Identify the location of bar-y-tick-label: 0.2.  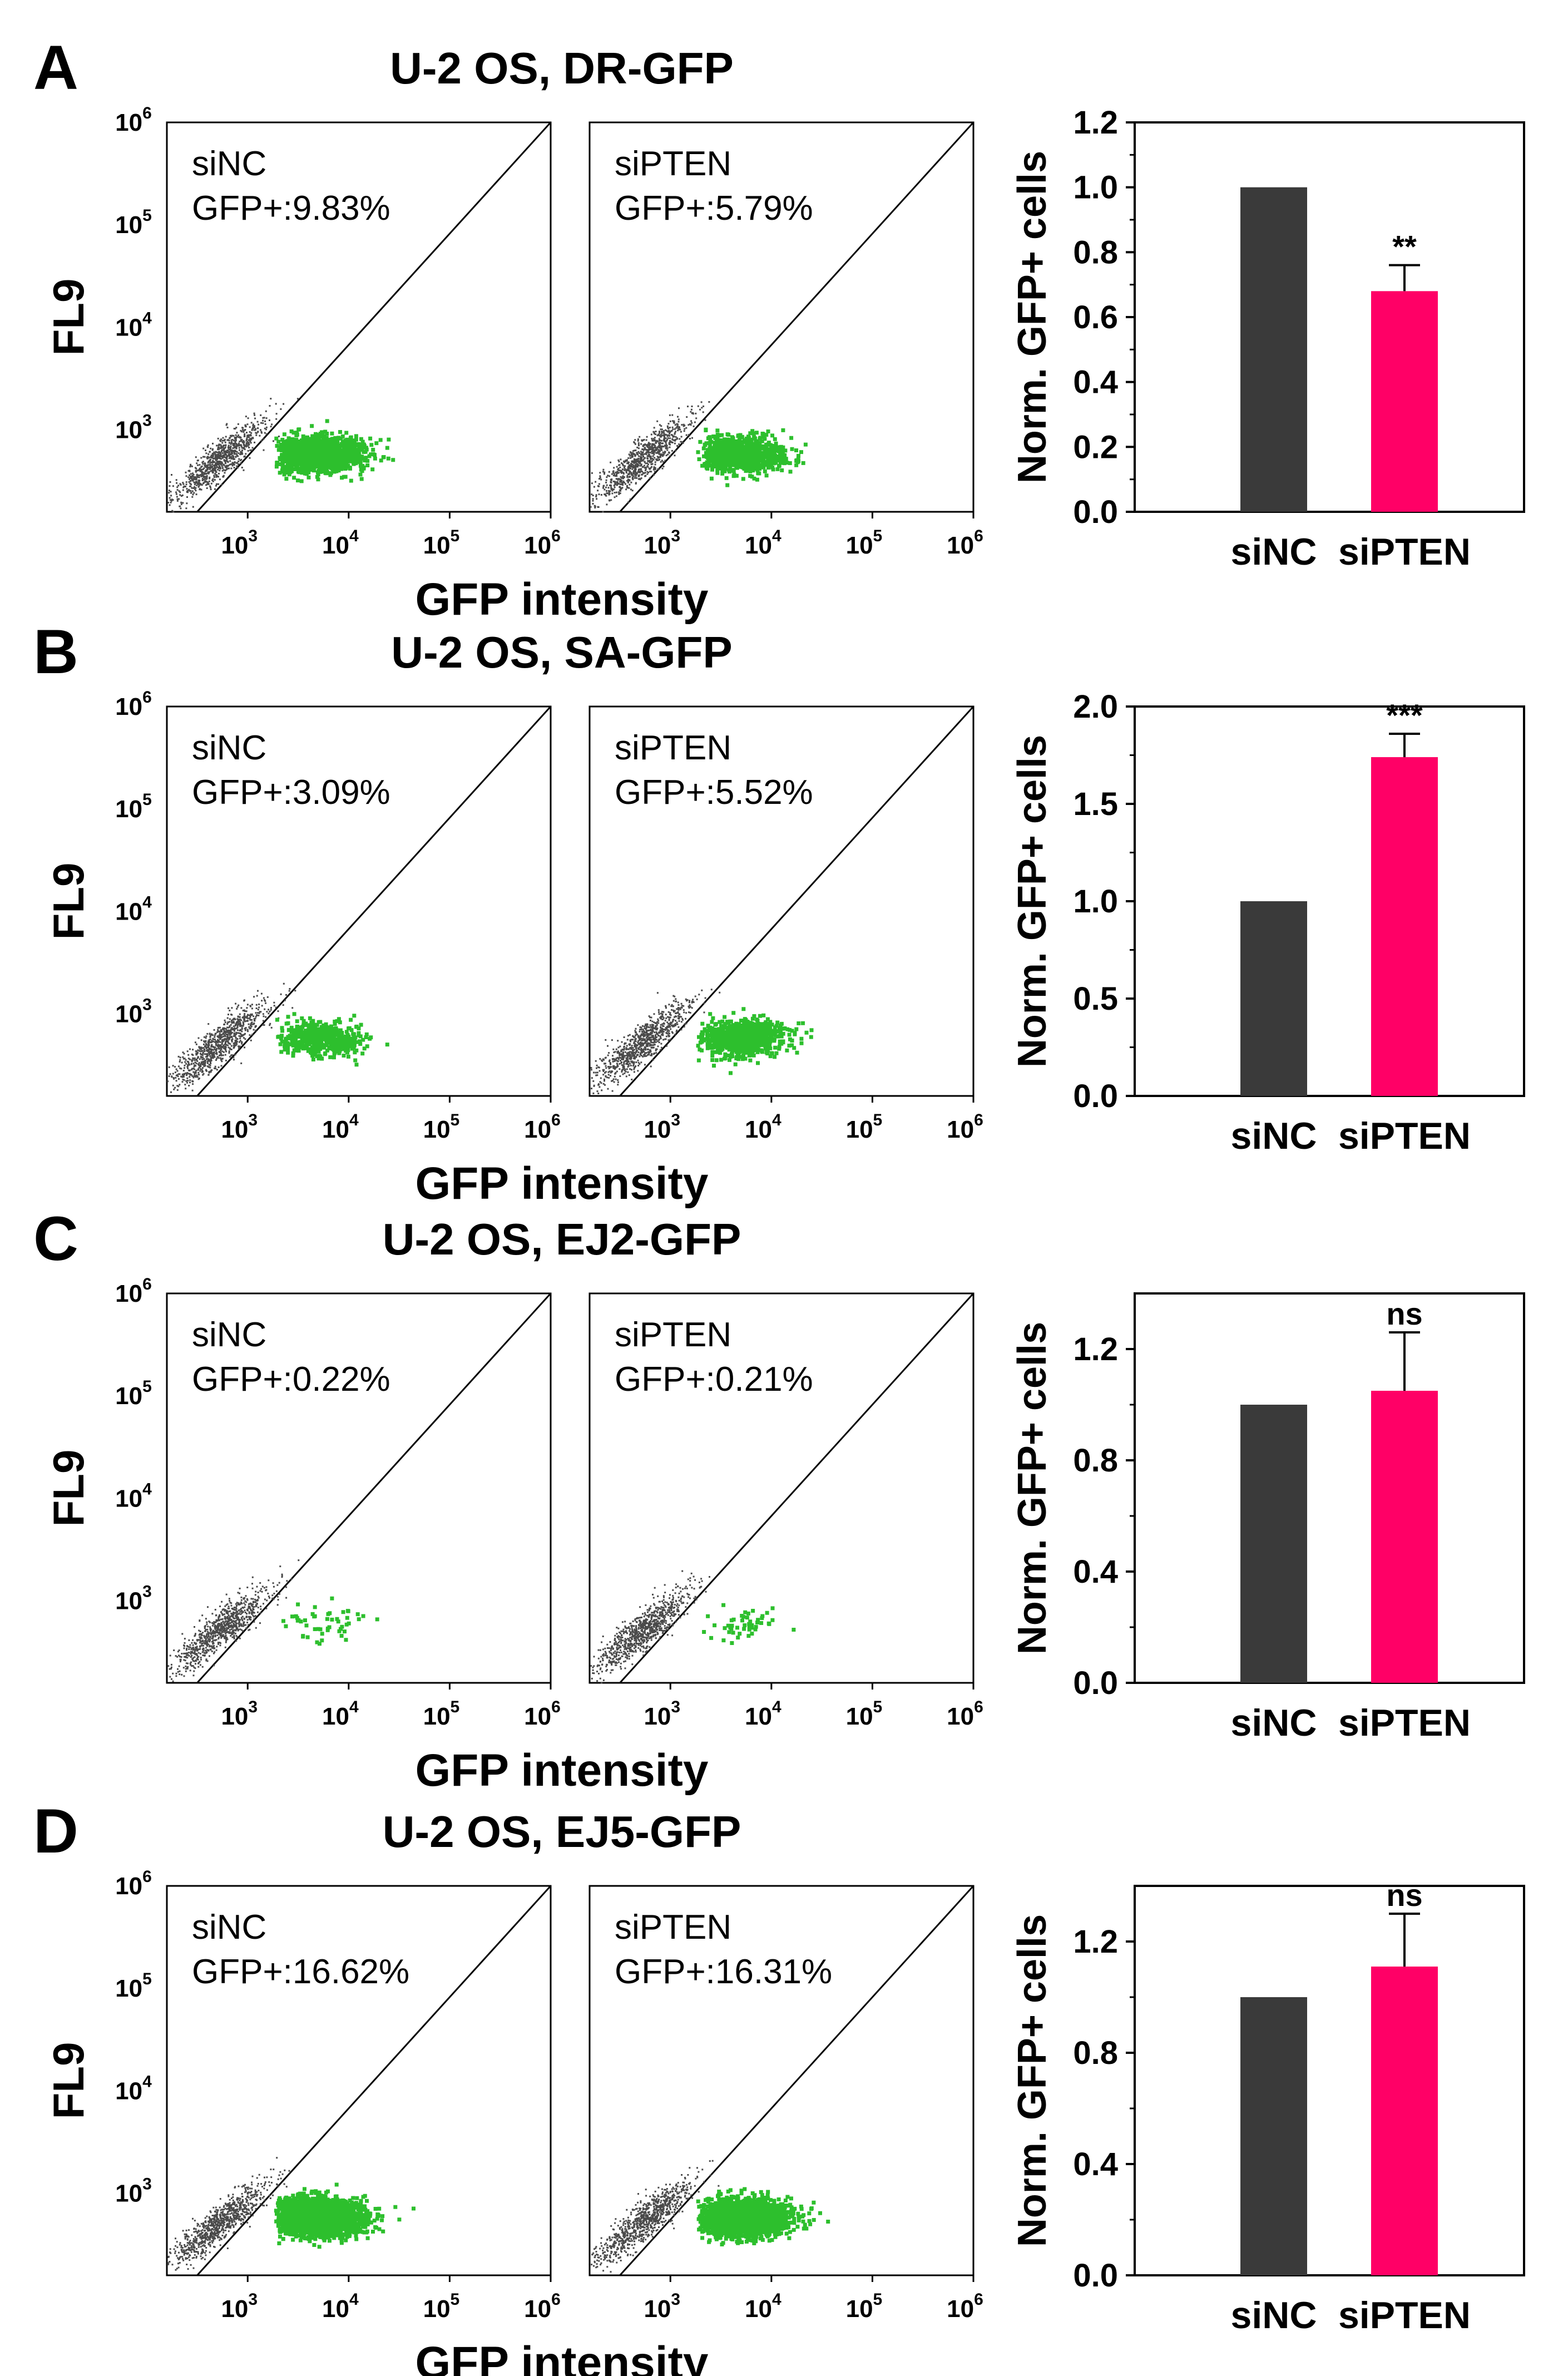
(1095, 447).